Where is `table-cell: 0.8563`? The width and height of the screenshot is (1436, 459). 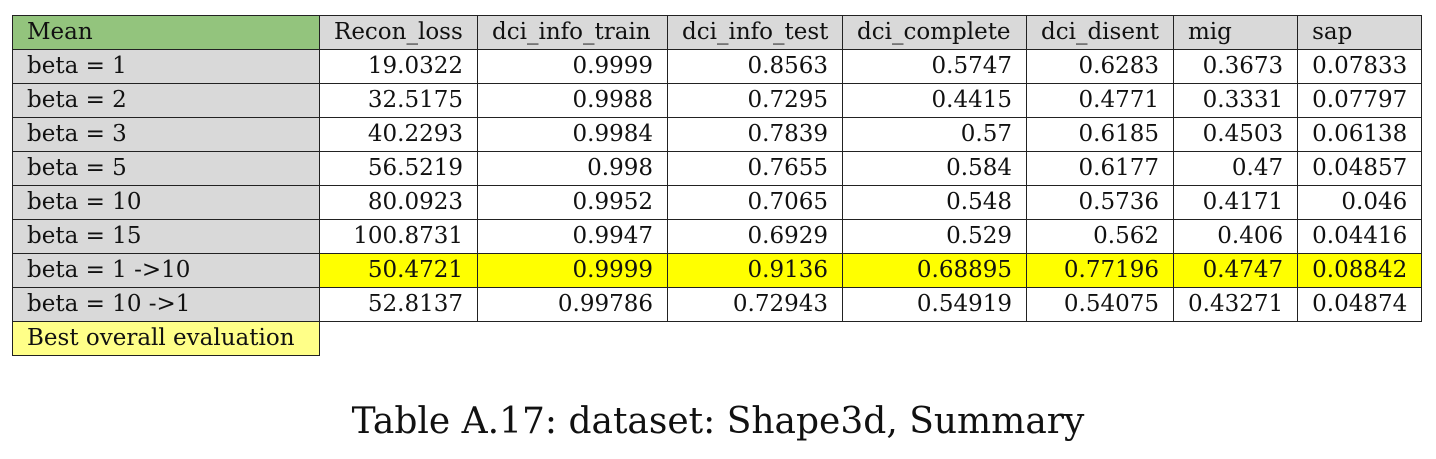
table-cell: 0.8563 is located at coordinates (755, 66).